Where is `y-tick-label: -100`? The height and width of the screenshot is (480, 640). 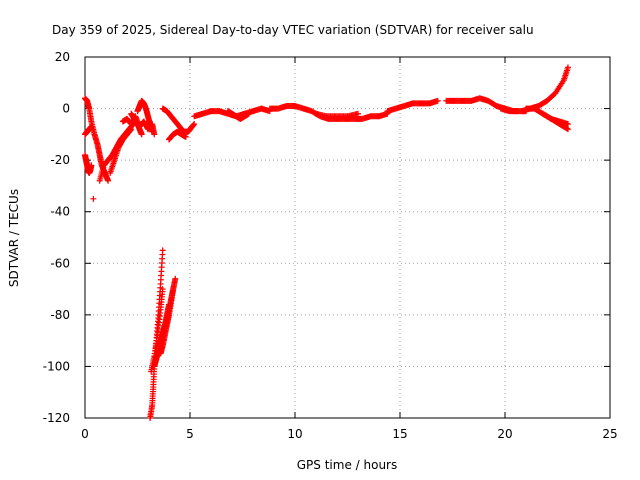 y-tick-label: -100 is located at coordinates (56, 366).